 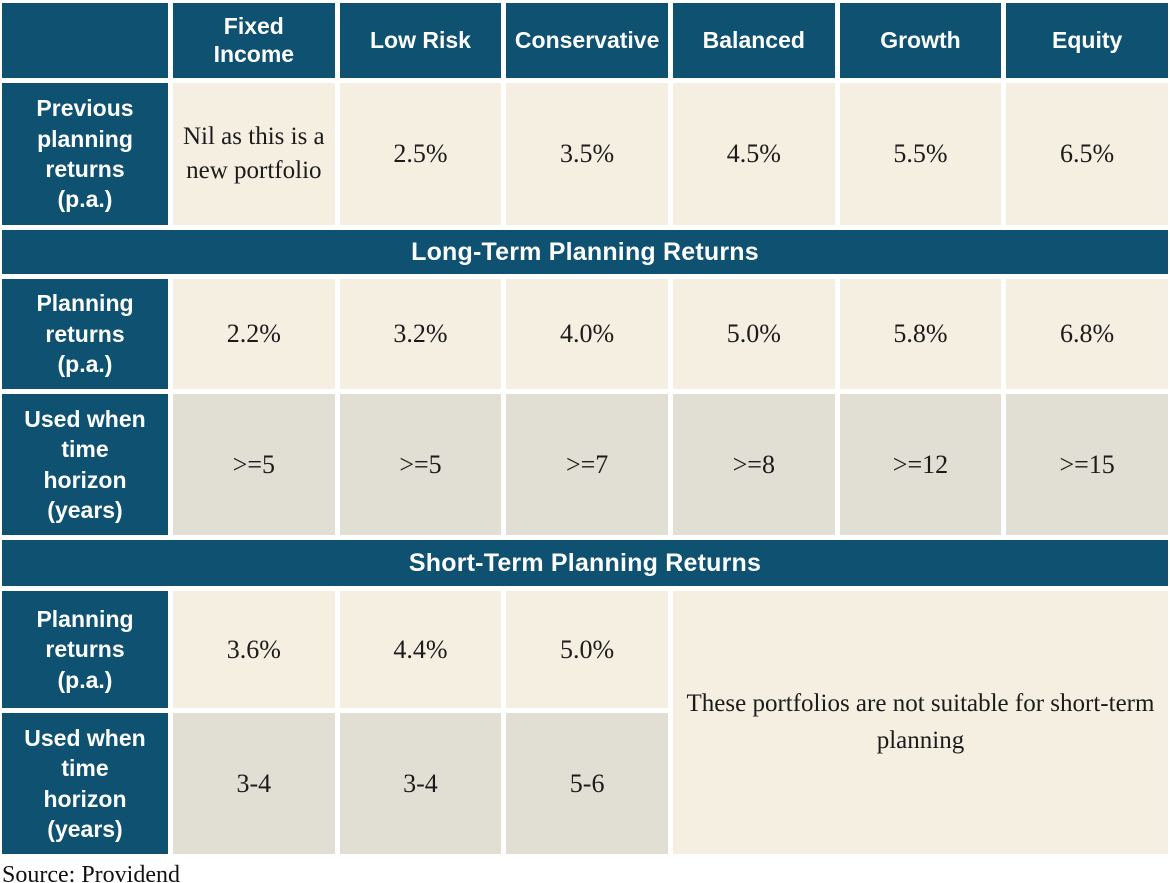 I want to click on cell-lt-planning-equity: 6.8%, so click(x=1087, y=334).